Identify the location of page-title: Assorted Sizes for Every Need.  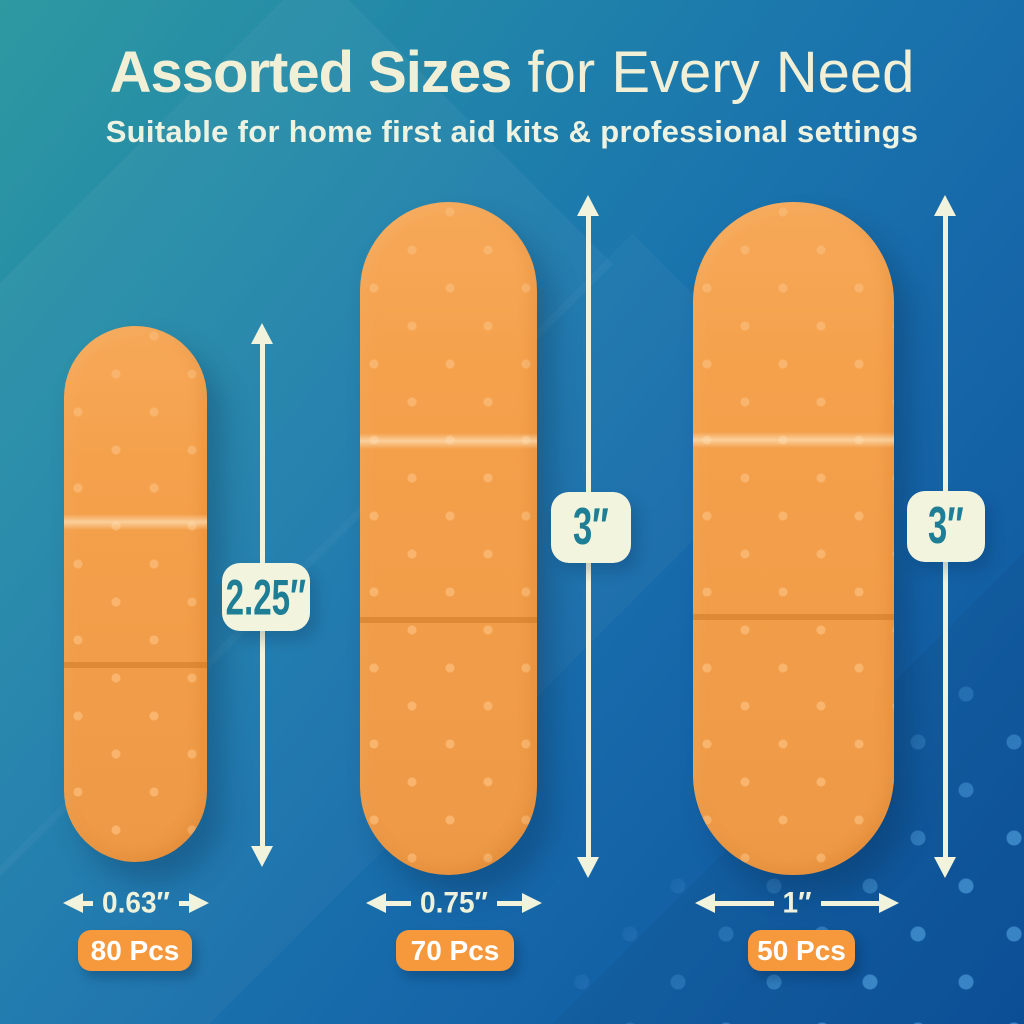
(512, 73).